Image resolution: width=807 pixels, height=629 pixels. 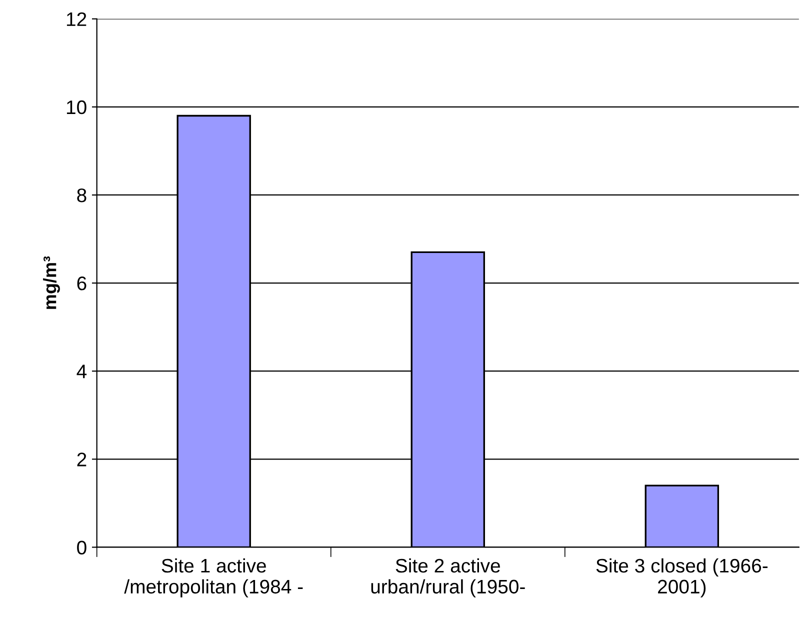 What do you see at coordinates (448, 578) in the screenshot?
I see `x-tick-label: Site 2 active urban/rural (1950-` at bounding box center [448, 578].